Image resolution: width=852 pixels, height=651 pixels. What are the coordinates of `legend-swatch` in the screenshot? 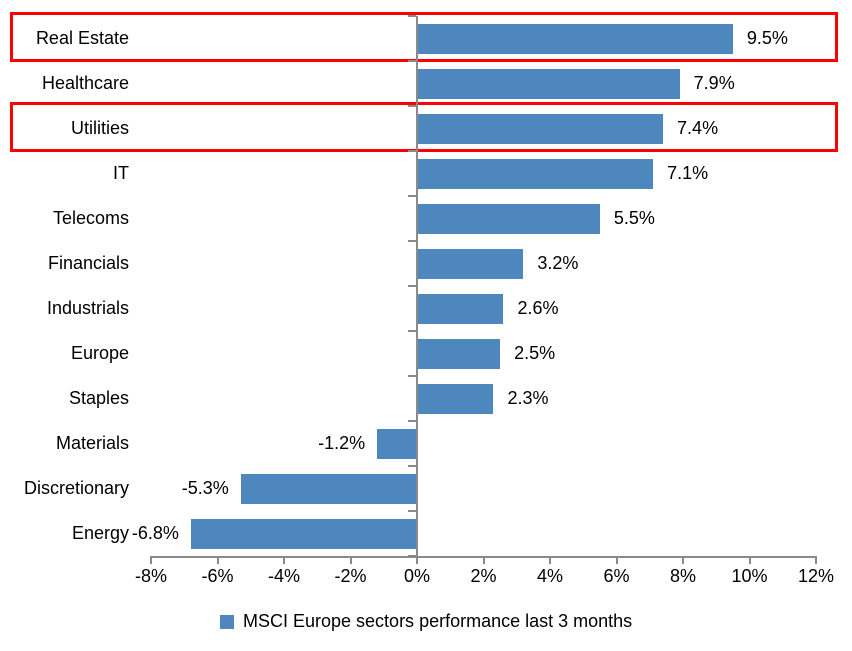 It's located at (227, 621).